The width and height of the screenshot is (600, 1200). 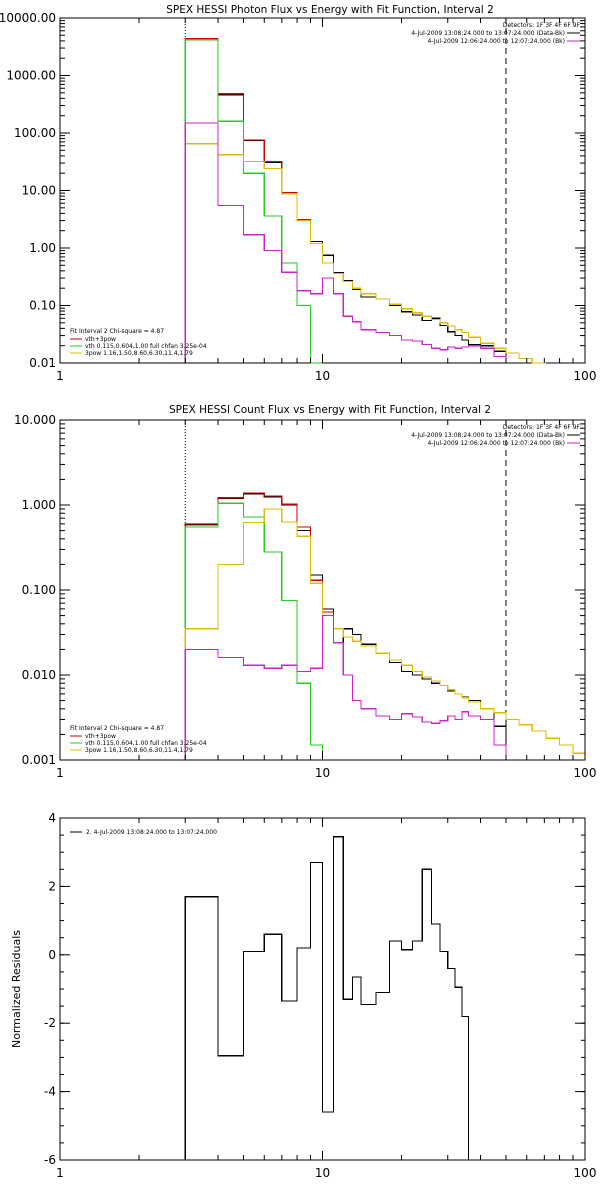 I want to click on residuals-x-tick-label: 100, so click(x=585, y=1173).